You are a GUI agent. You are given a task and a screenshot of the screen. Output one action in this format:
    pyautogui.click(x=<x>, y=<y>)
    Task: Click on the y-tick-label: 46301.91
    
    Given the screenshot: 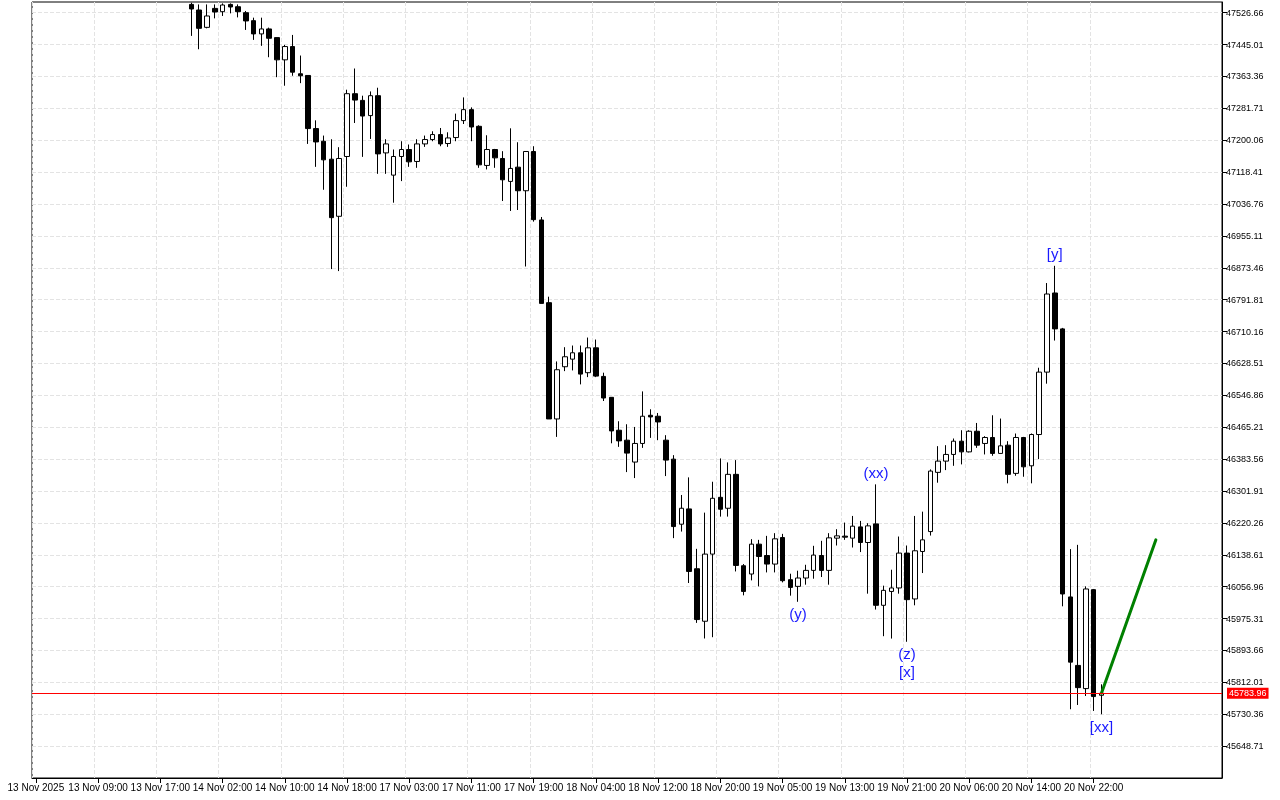 What is the action you would take?
    pyautogui.click(x=1245, y=490)
    